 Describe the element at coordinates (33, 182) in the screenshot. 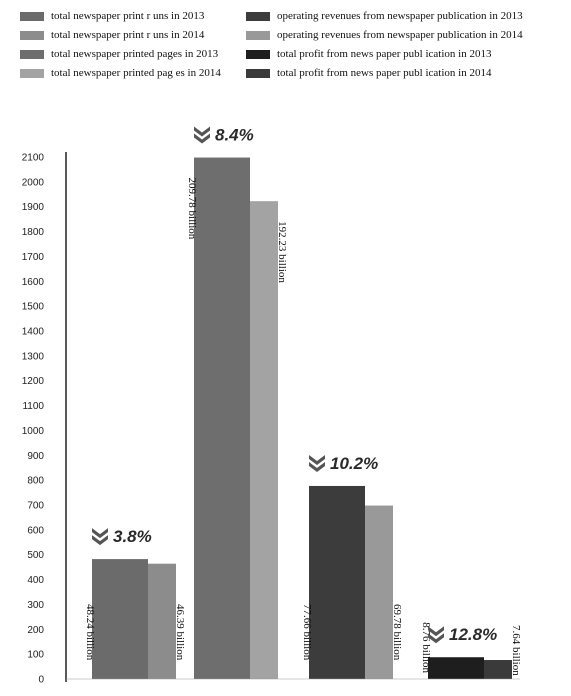

I see `y-tick-label: 2000` at that location.